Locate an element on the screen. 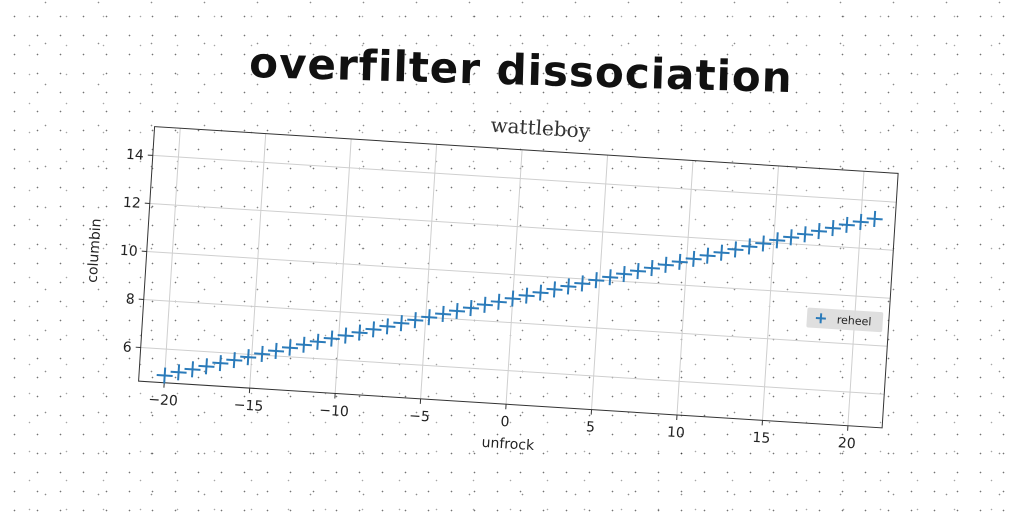 The height and width of the screenshot is (512, 1024). x-tick-label: 10 is located at coordinates (675, 432).